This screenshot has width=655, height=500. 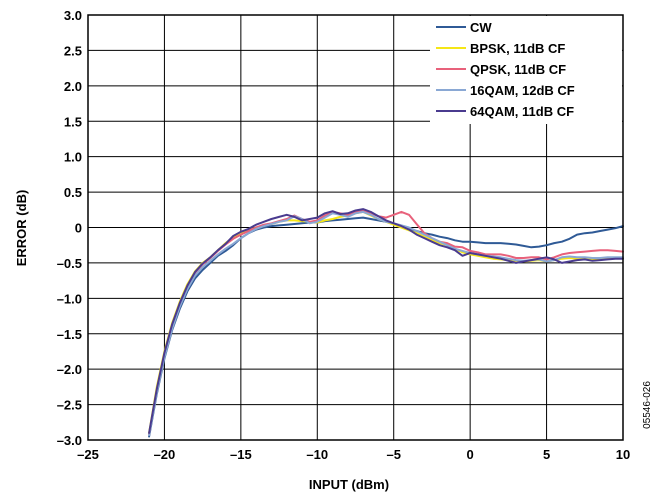 I want to click on y-tick-label: 2.5, so click(x=73, y=50).